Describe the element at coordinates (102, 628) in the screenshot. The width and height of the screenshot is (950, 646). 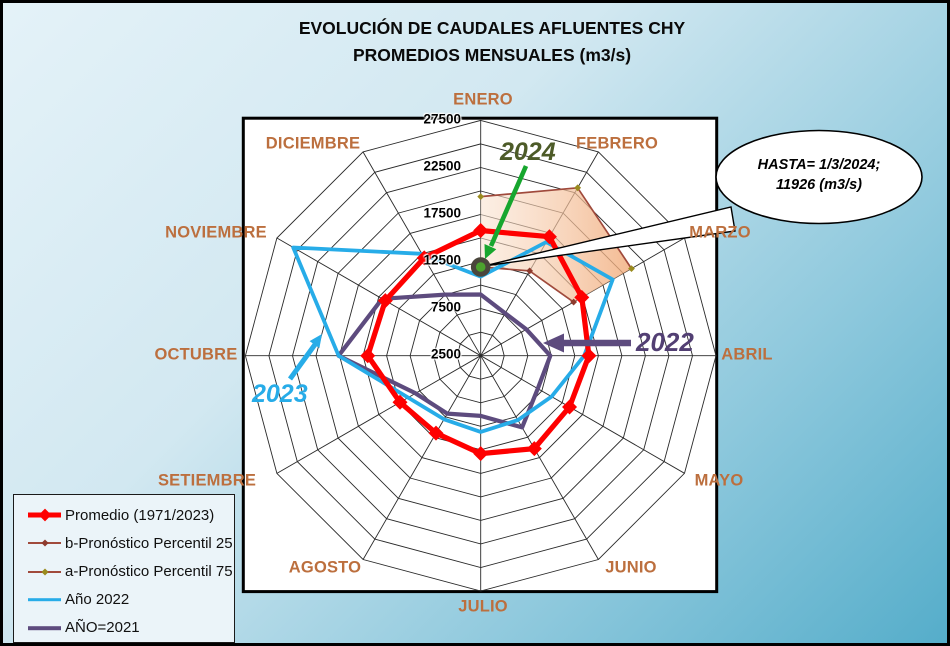
I see `legend-label: AÑO=2021` at that location.